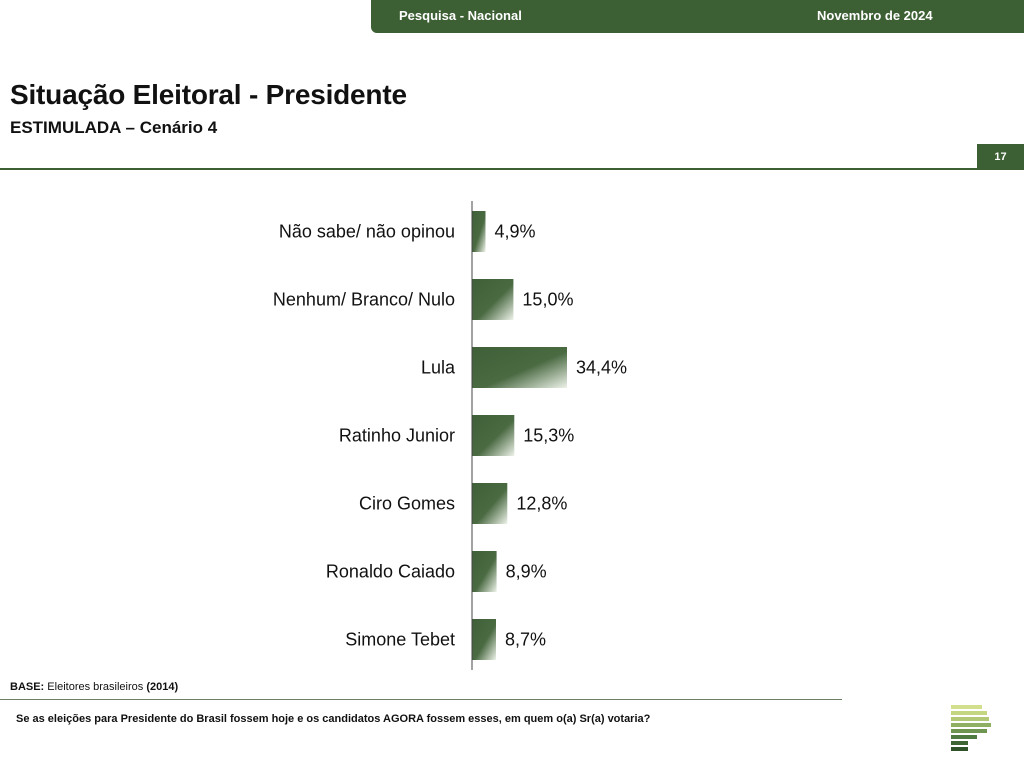 Image resolution: width=1024 pixels, height=762 pixels. What do you see at coordinates (407, 504) in the screenshot?
I see `category-label: Ciro Gomes` at bounding box center [407, 504].